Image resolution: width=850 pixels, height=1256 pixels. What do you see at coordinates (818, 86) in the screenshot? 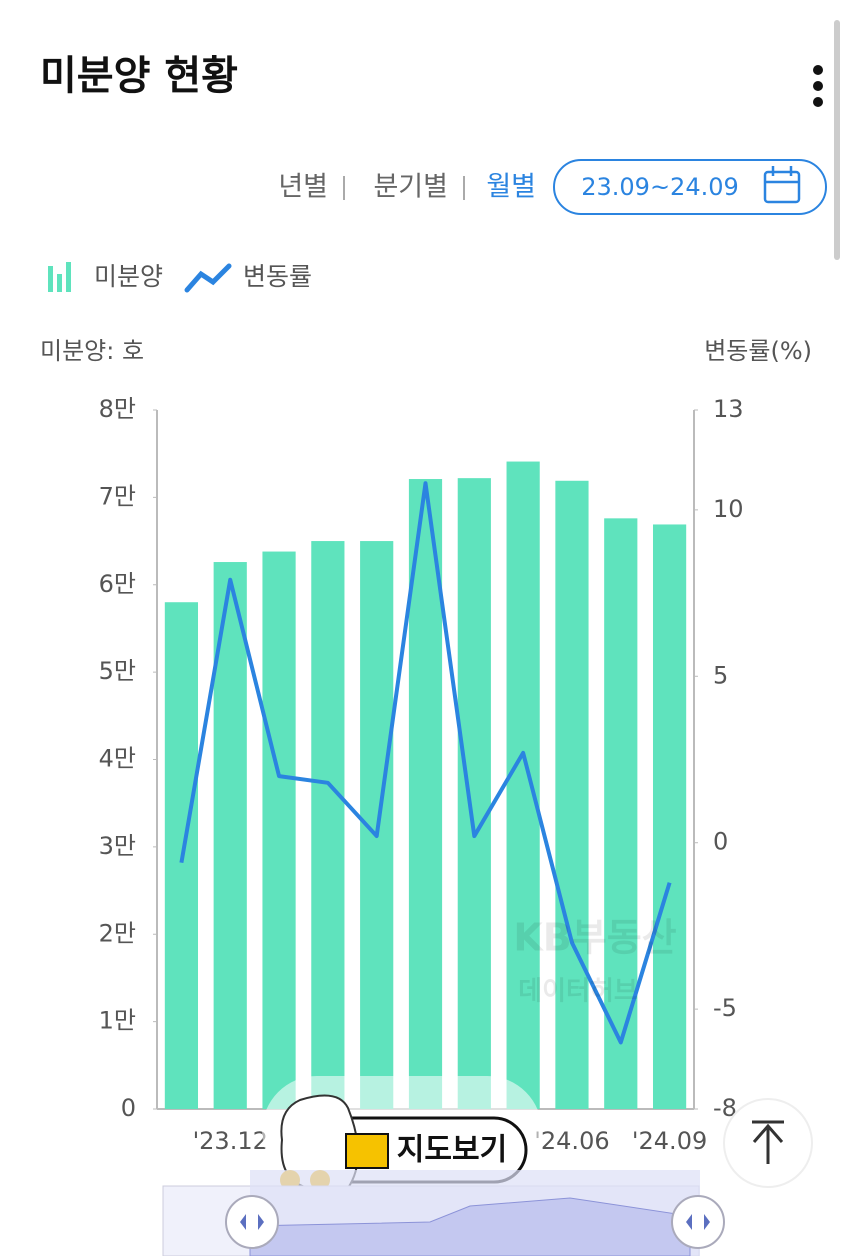
I see `more-menu` at bounding box center [818, 86].